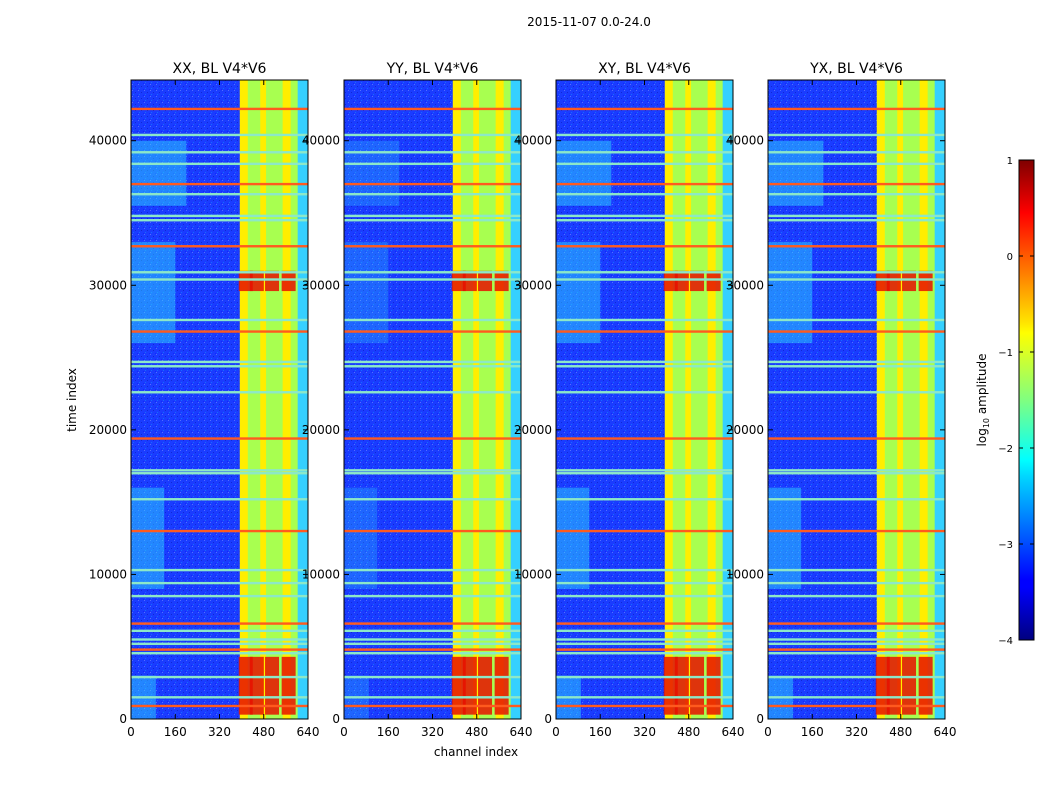 The height and width of the screenshot is (800, 1050). Describe the element at coordinates (986, 423) in the screenshot. I see `colorbar-label-subscript: 10` at that location.